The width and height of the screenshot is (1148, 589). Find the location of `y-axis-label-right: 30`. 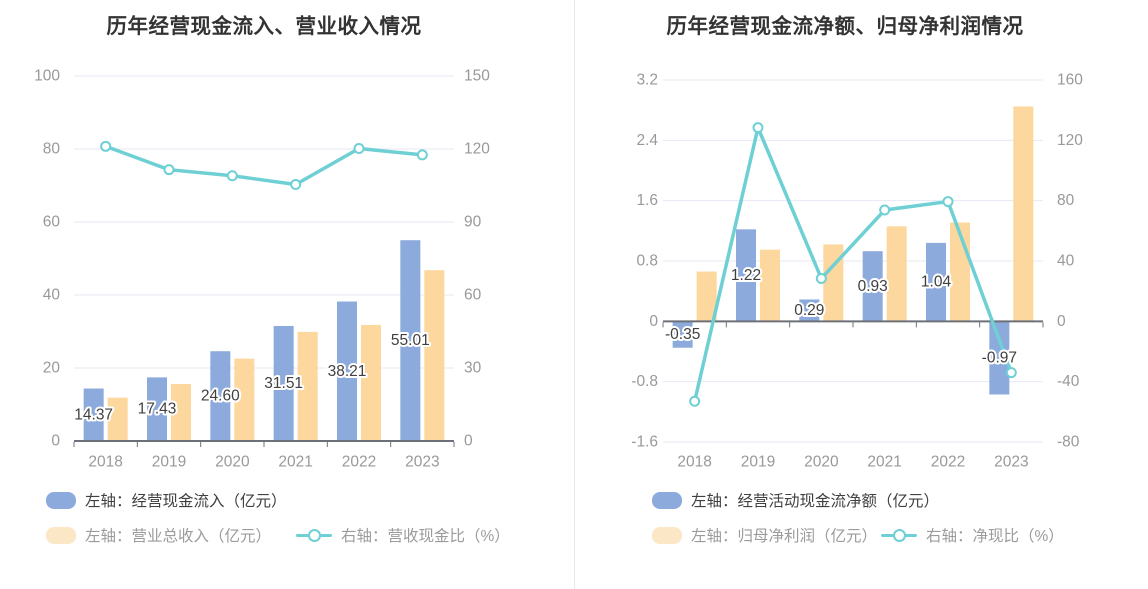

y-axis-label-right: 30 is located at coordinates (473, 368).